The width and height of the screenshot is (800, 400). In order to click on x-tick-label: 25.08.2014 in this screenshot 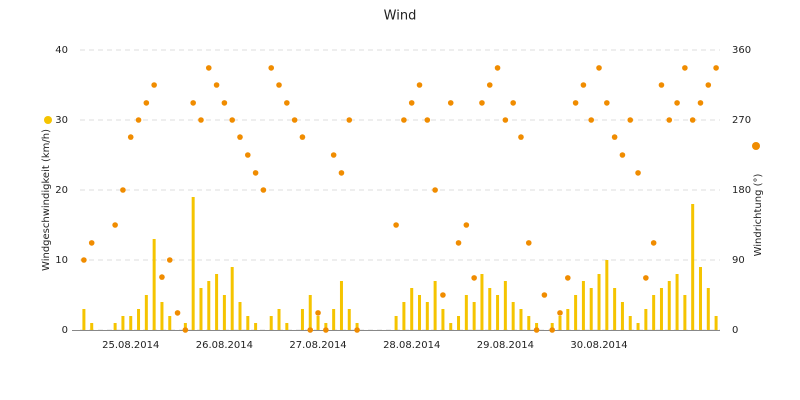, I will do `click(130, 345)`.